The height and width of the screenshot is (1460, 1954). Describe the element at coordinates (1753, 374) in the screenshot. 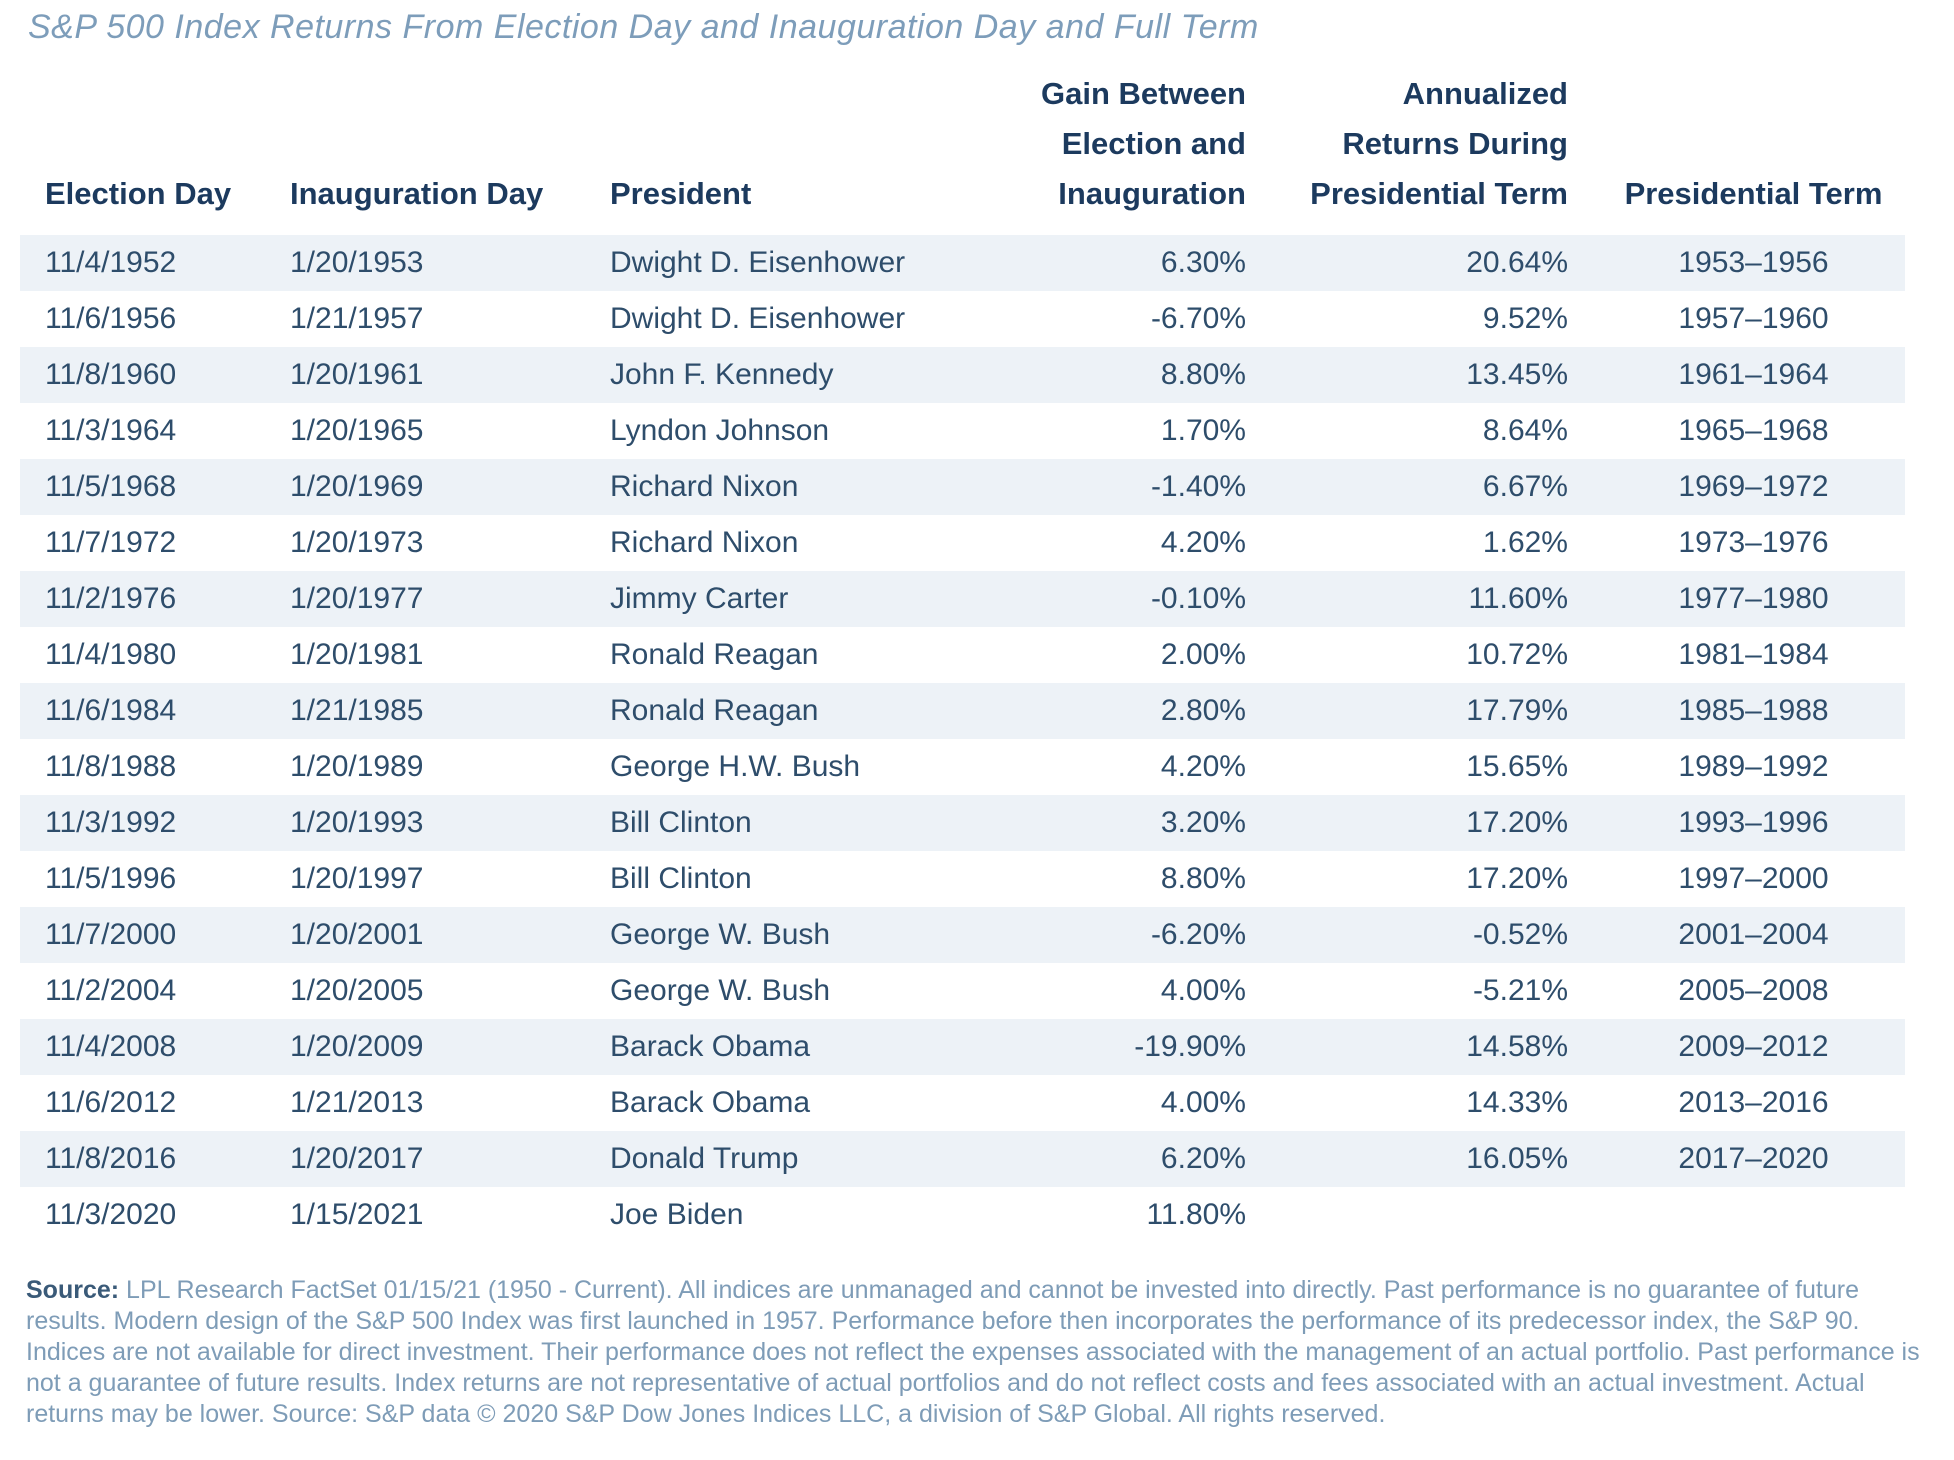

I see `cell-presidential-term: 1961–1964` at that location.